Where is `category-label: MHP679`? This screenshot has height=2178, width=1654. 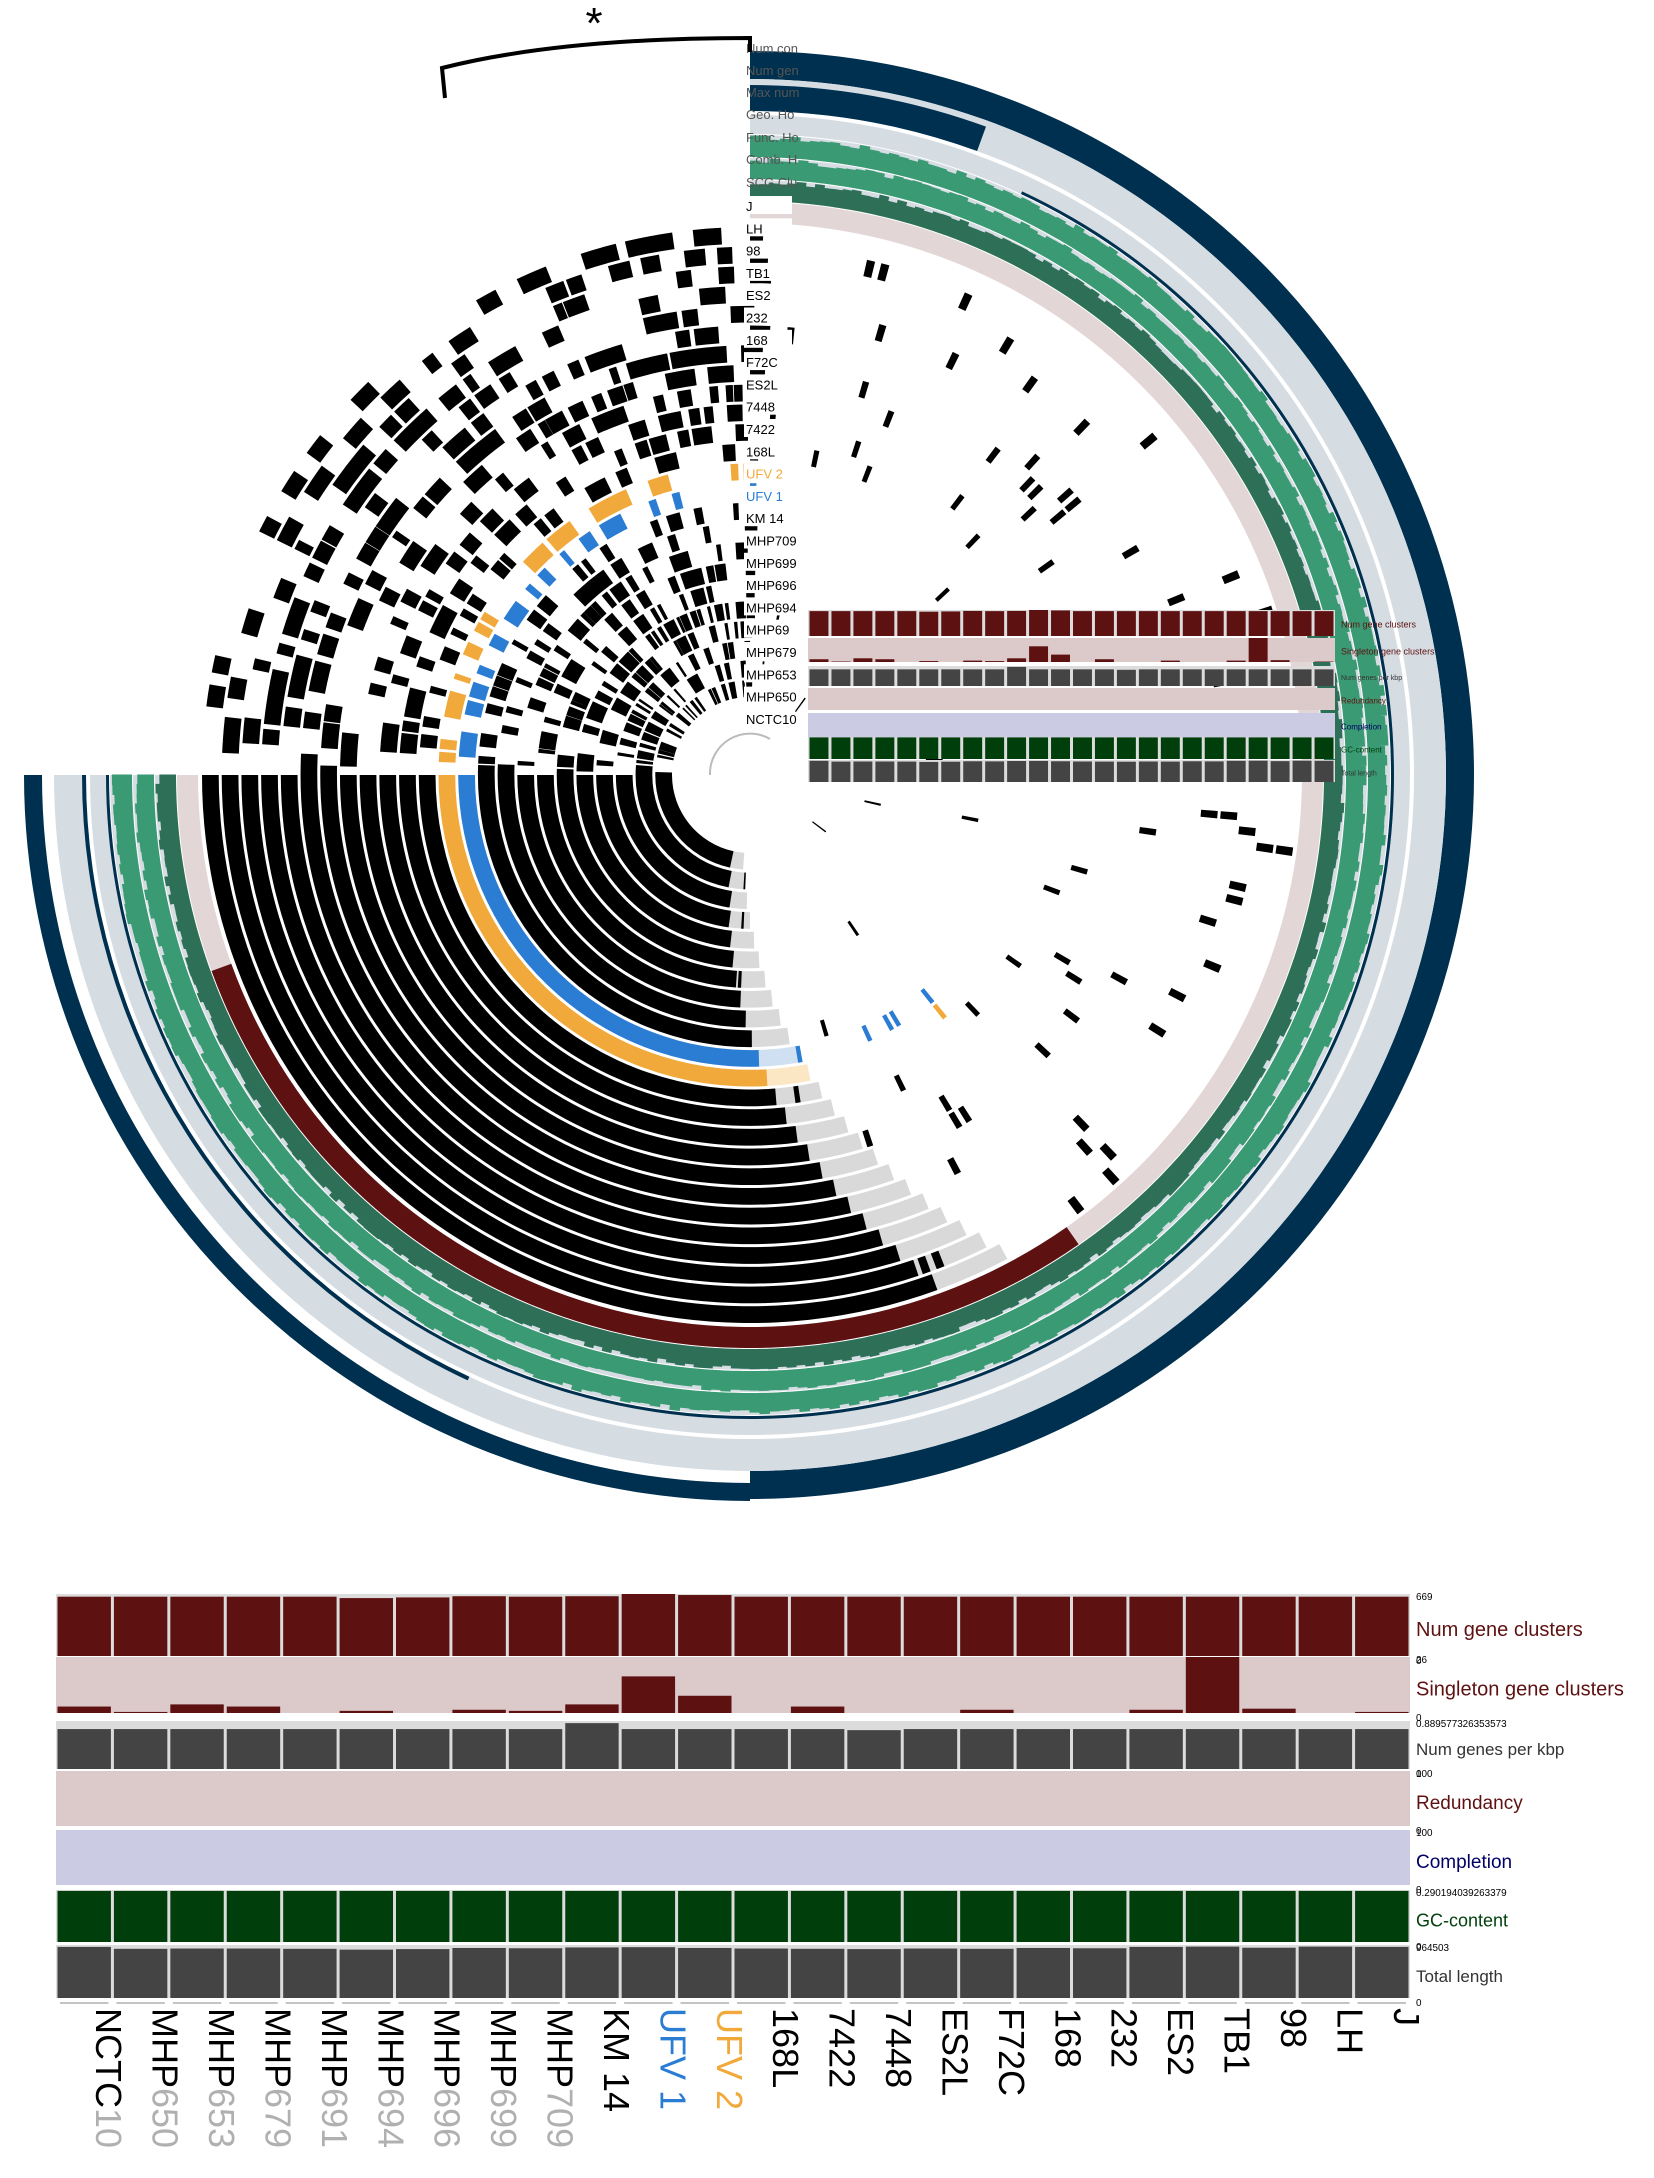
category-label: MHP679 is located at coordinates (277, 2078).